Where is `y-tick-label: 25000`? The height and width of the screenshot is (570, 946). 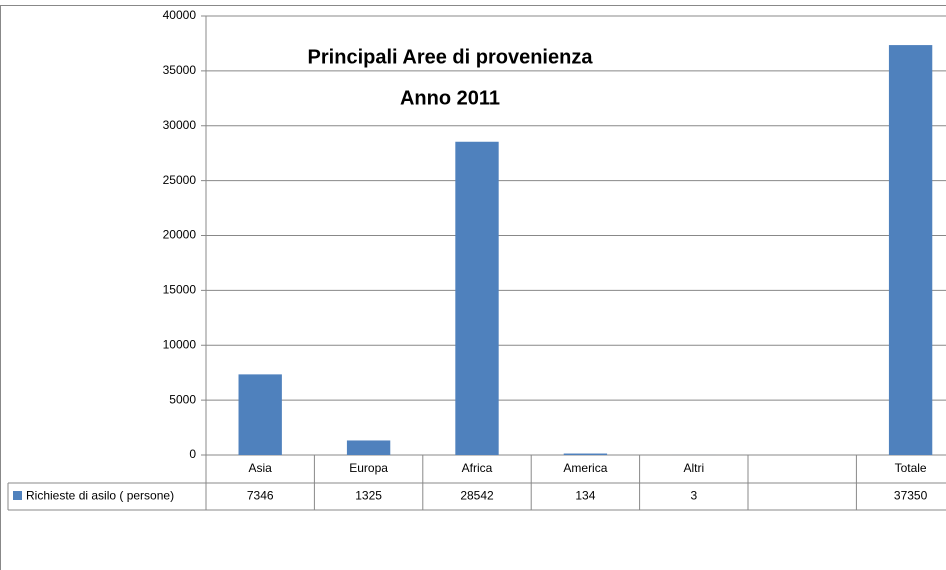
y-tick-label: 25000 is located at coordinates (180, 180).